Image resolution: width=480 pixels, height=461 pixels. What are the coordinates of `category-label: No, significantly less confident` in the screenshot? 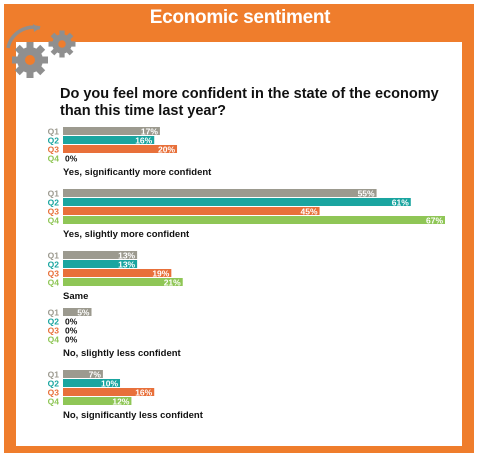 It's located at (133, 415).